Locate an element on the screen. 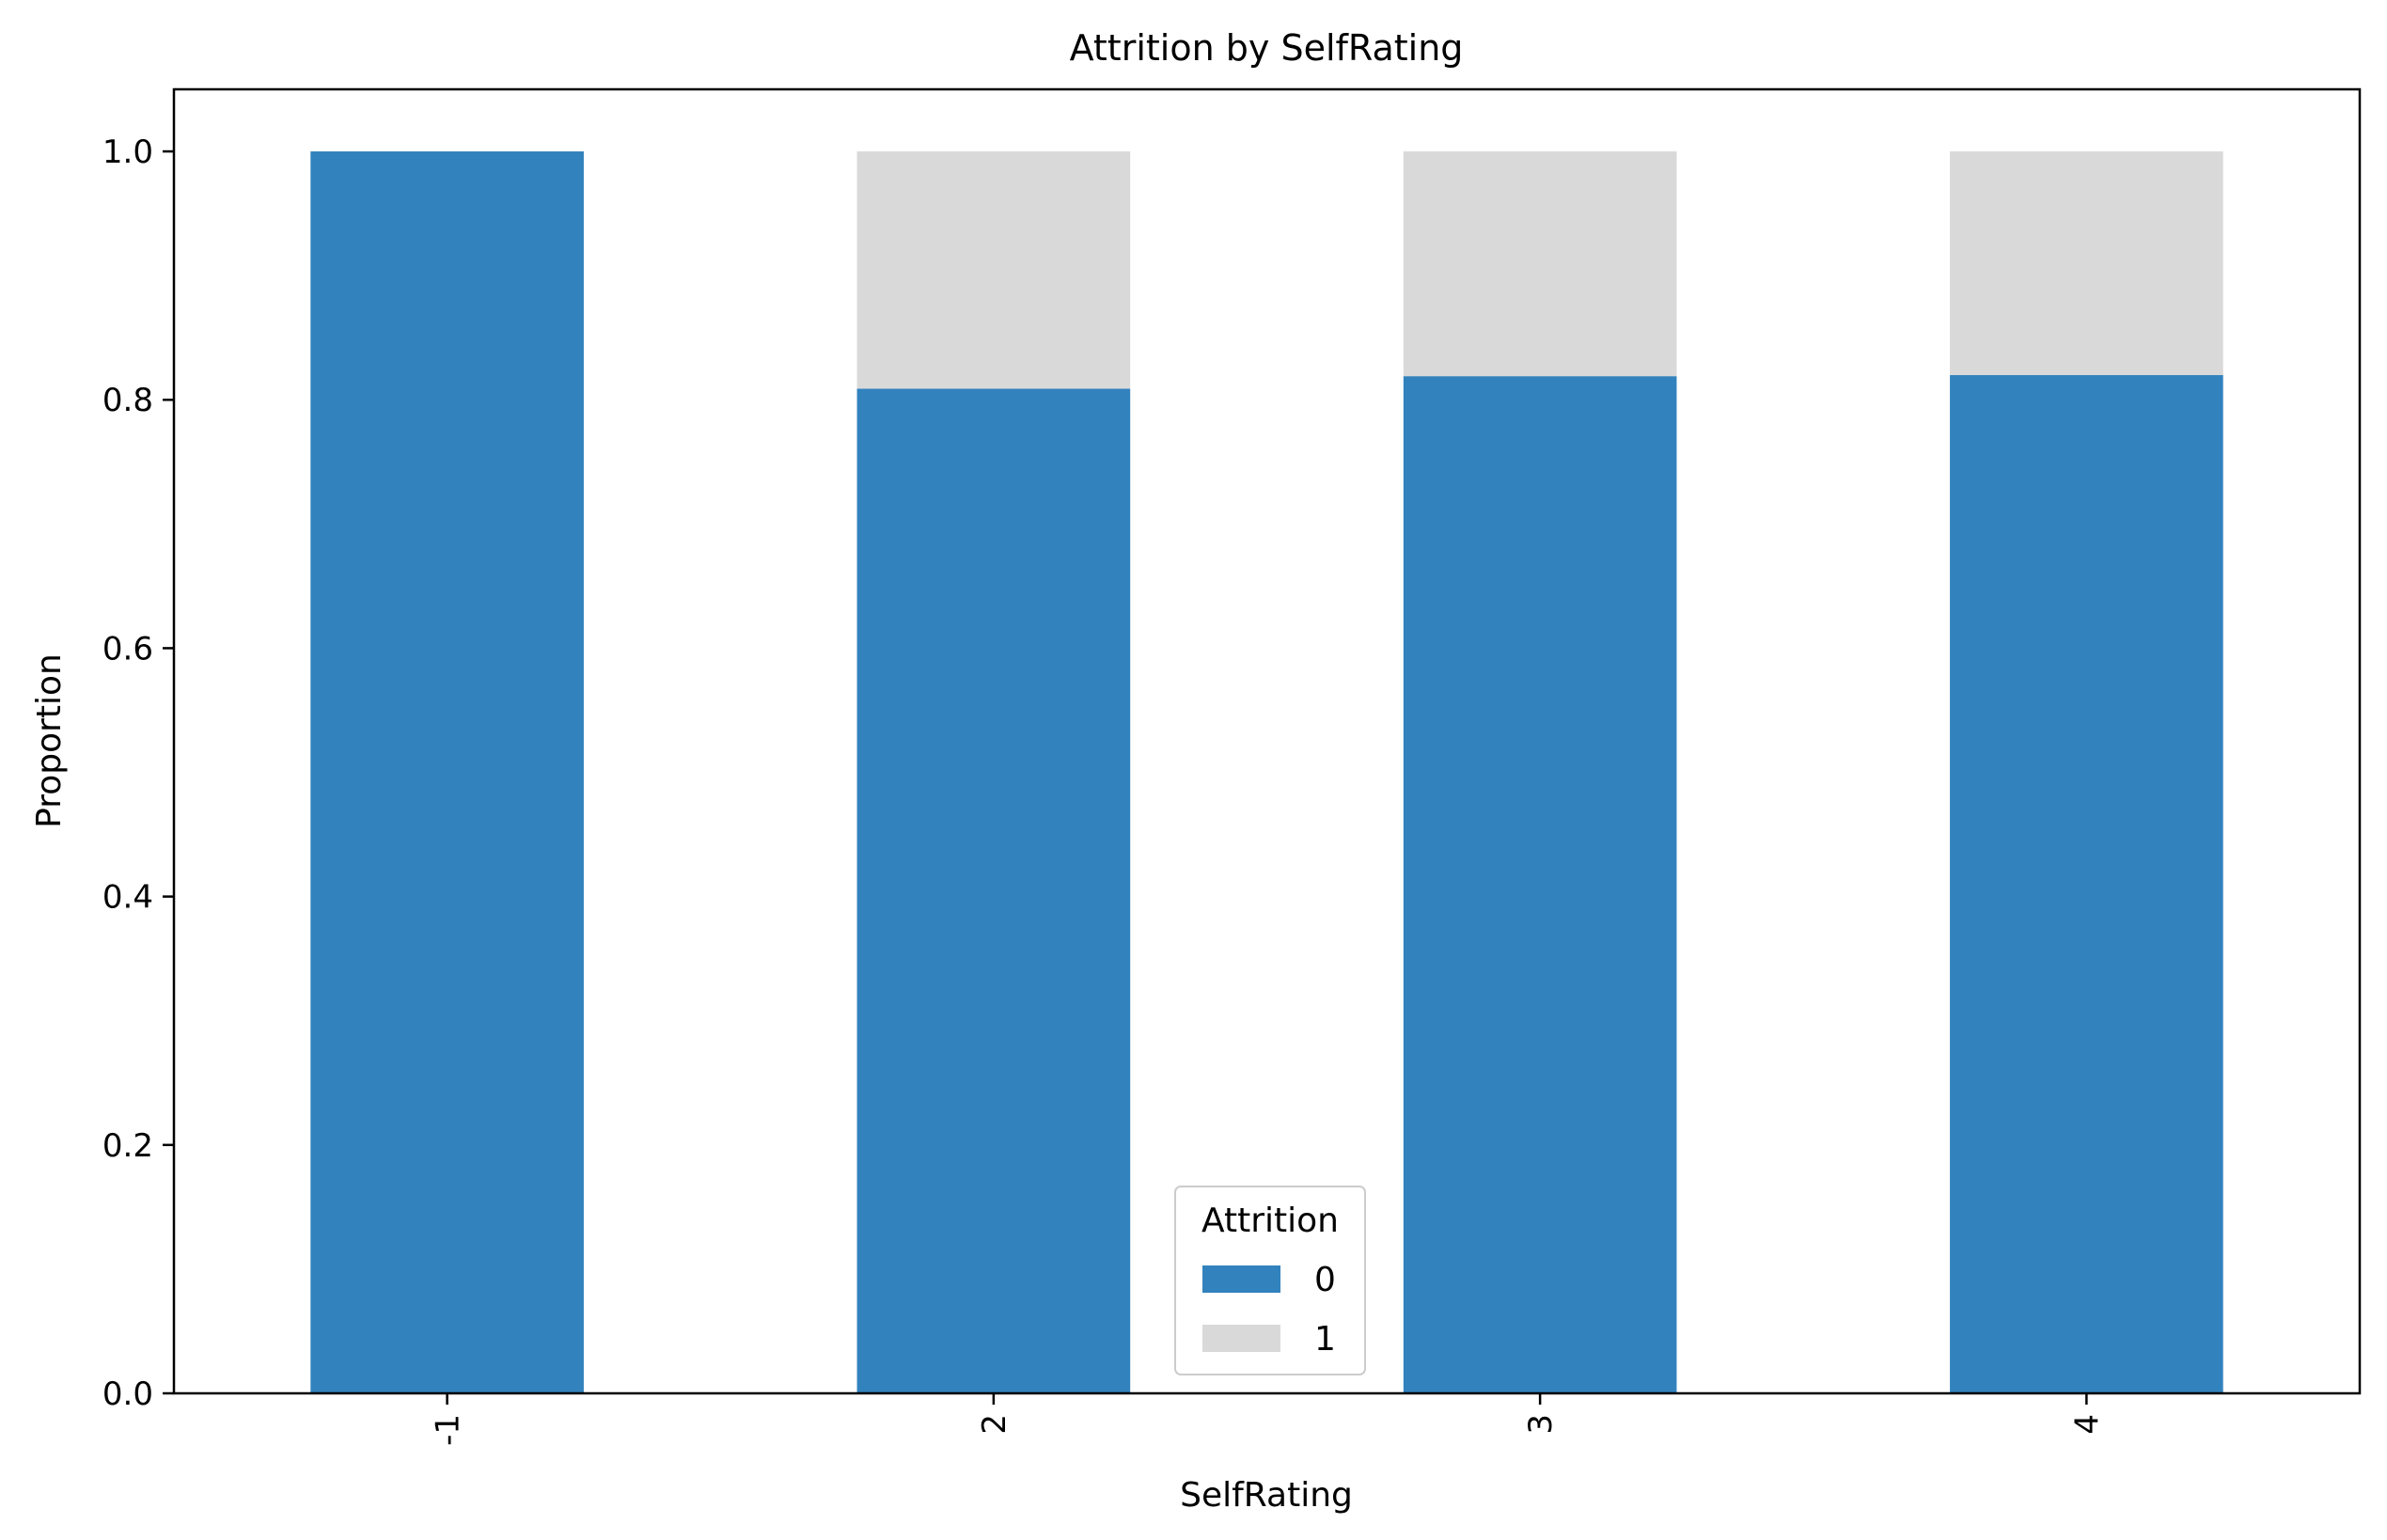 The height and width of the screenshot is (1540, 2387). legend-label-0: 0 is located at coordinates (1325, 1280).